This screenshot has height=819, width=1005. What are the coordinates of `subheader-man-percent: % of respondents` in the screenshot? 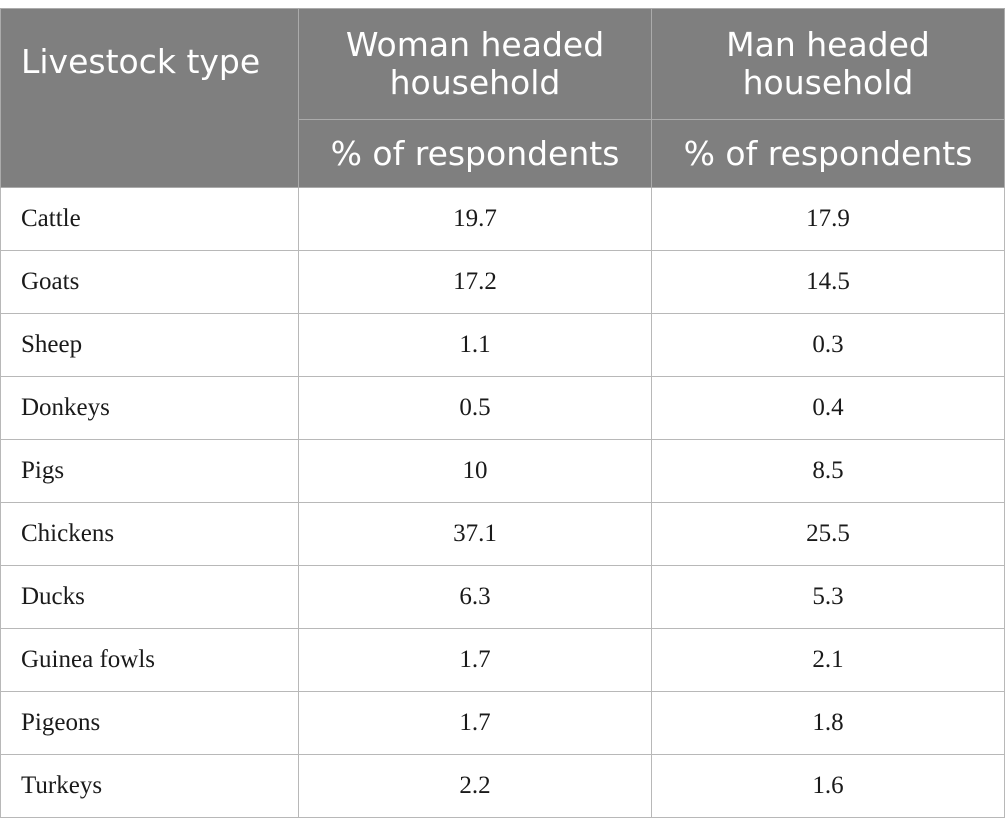 It's located at (828, 153).